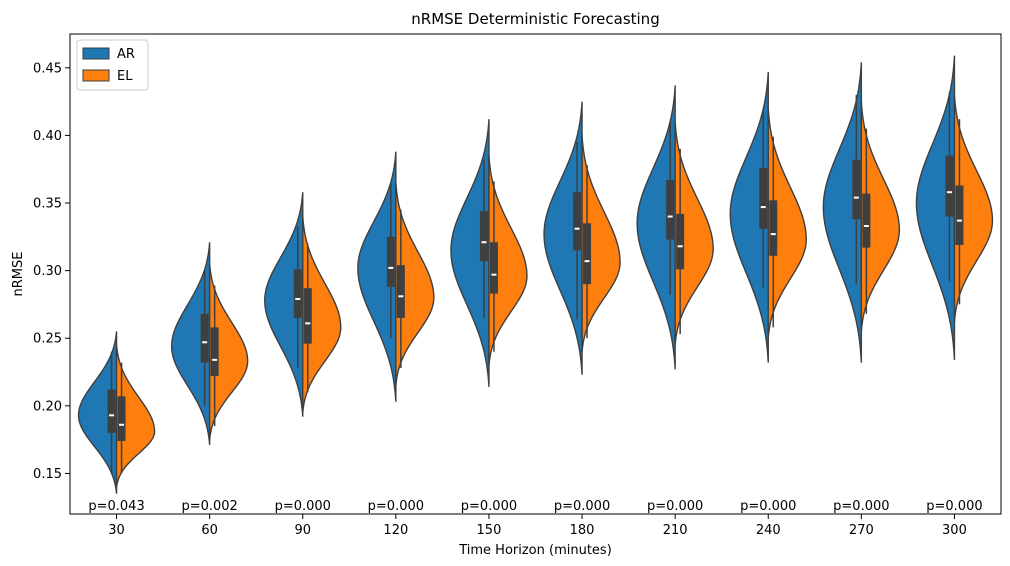  I want to click on x-tick-label: 150, so click(489, 530).